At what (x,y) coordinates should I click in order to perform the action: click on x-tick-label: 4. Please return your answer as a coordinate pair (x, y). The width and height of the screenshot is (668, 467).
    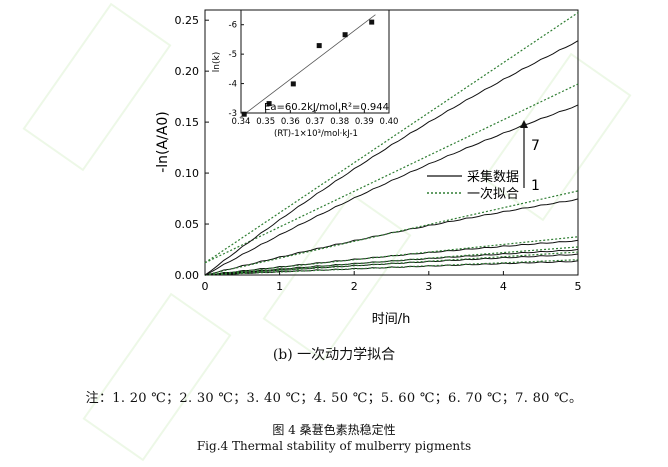
    Looking at the image, I should click on (503, 286).